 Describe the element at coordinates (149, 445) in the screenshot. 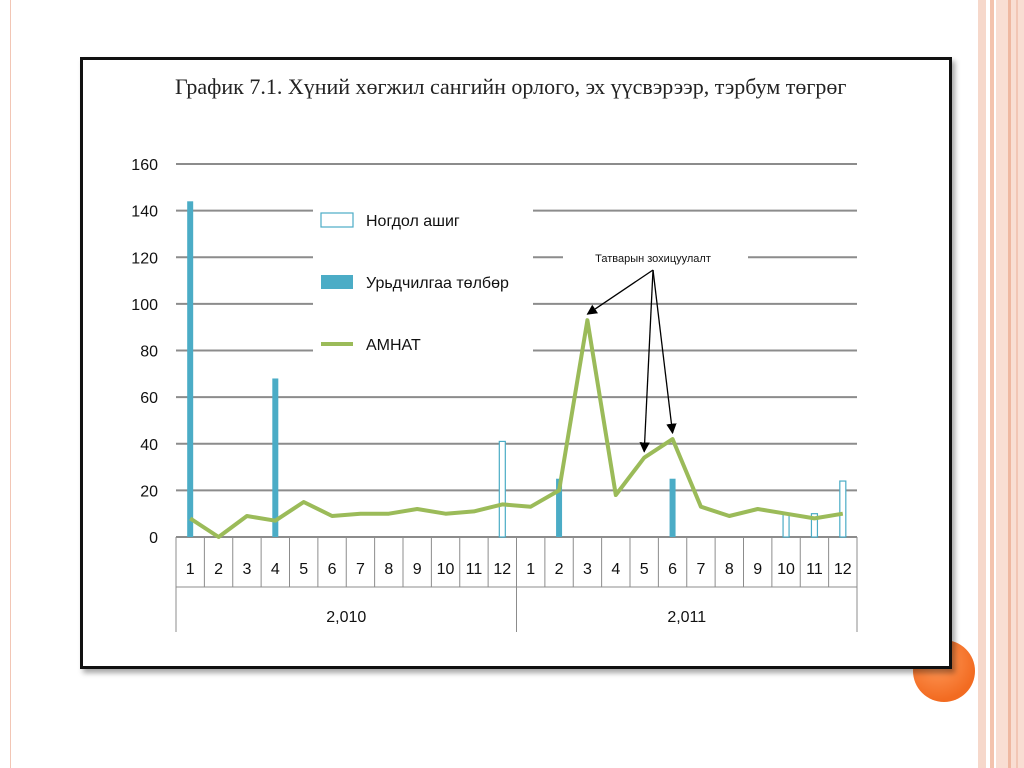

I see `y-tick-label: 40` at that location.